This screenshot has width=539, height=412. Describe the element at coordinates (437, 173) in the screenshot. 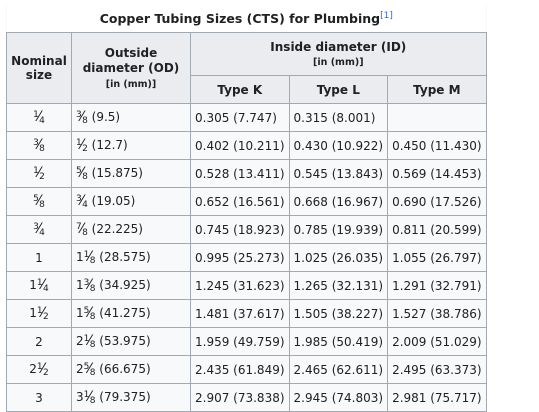

I see `type-m-cell: 0.569 (14.453)` at that location.